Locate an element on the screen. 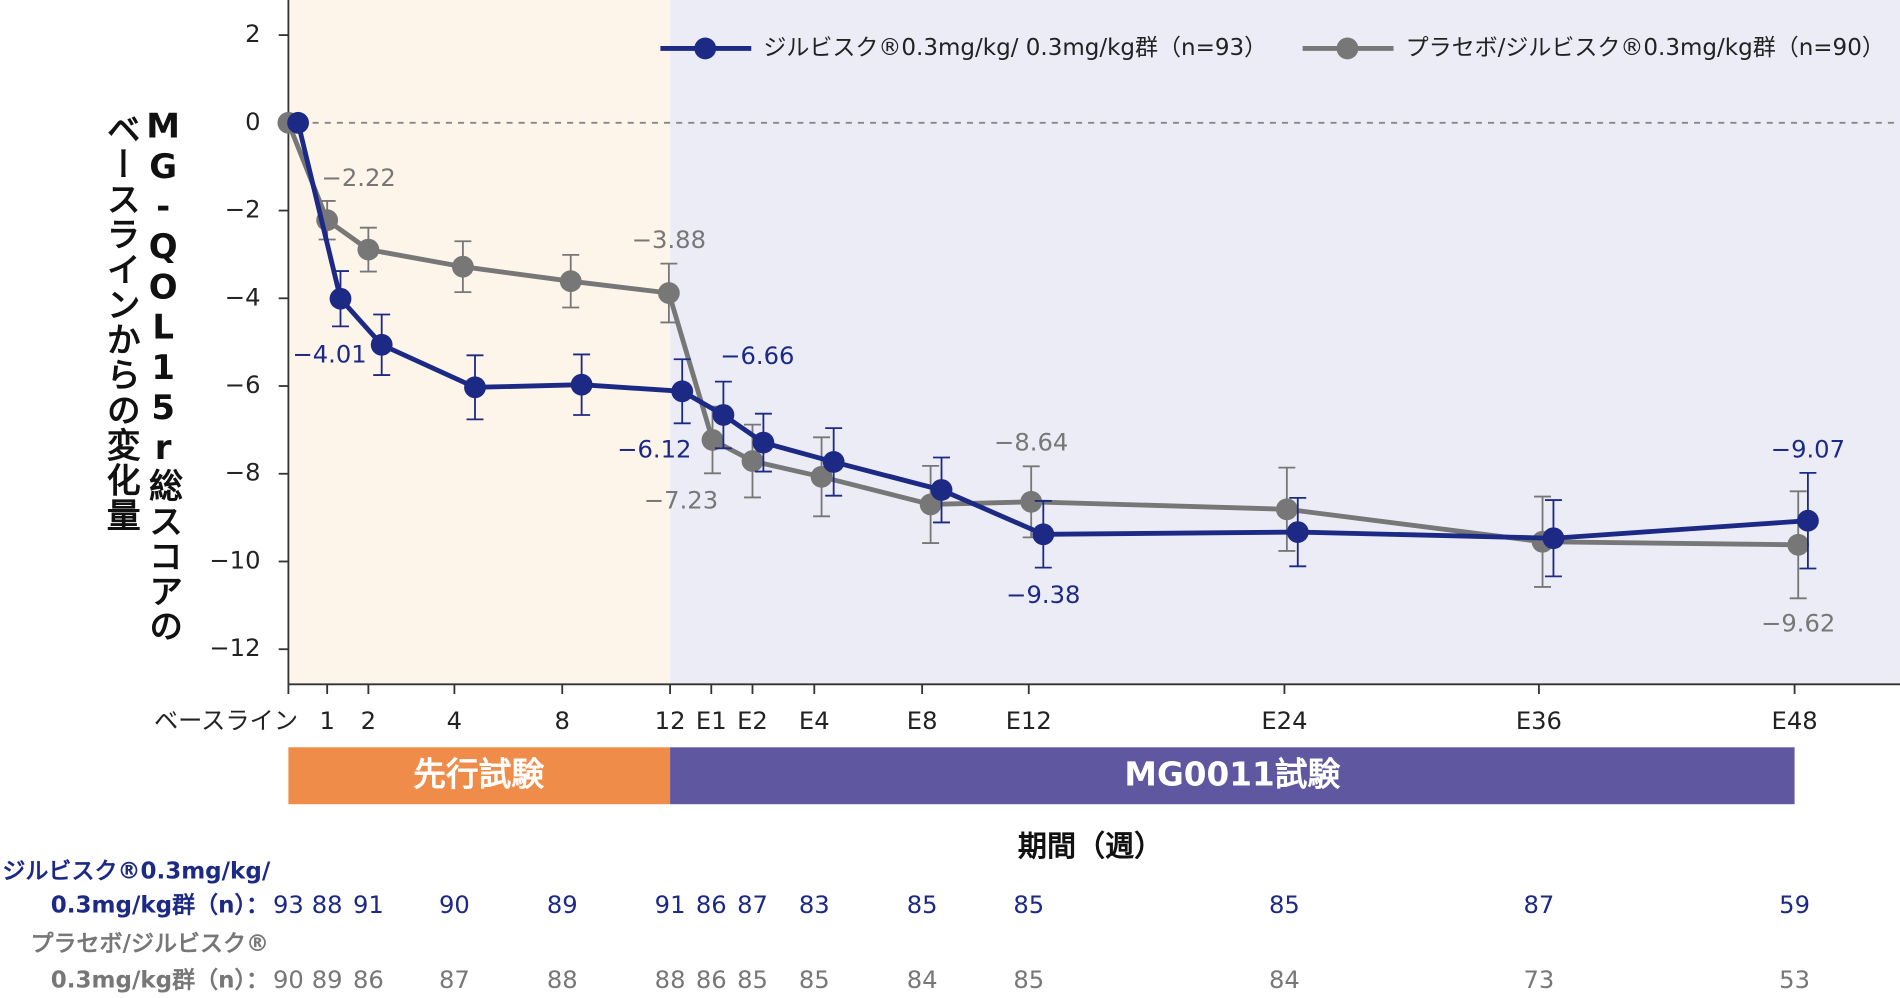 The width and height of the screenshot is (1900, 998). y-tick-label: −4 is located at coordinates (243, 297).